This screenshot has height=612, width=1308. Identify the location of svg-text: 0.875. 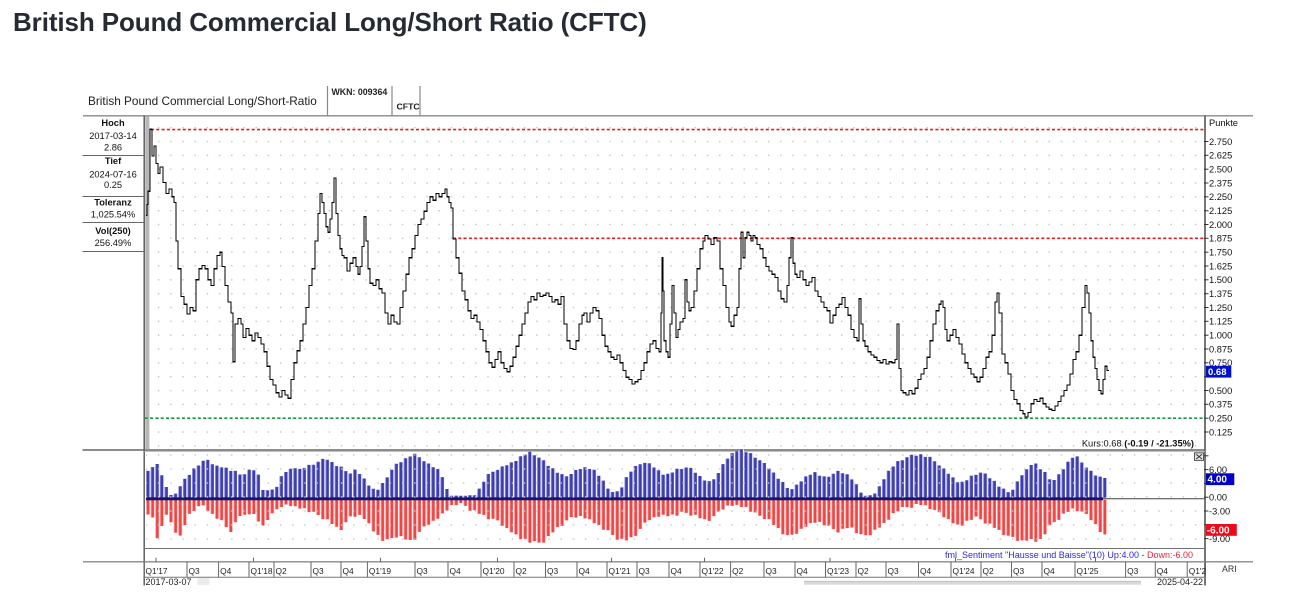
(1220, 349).